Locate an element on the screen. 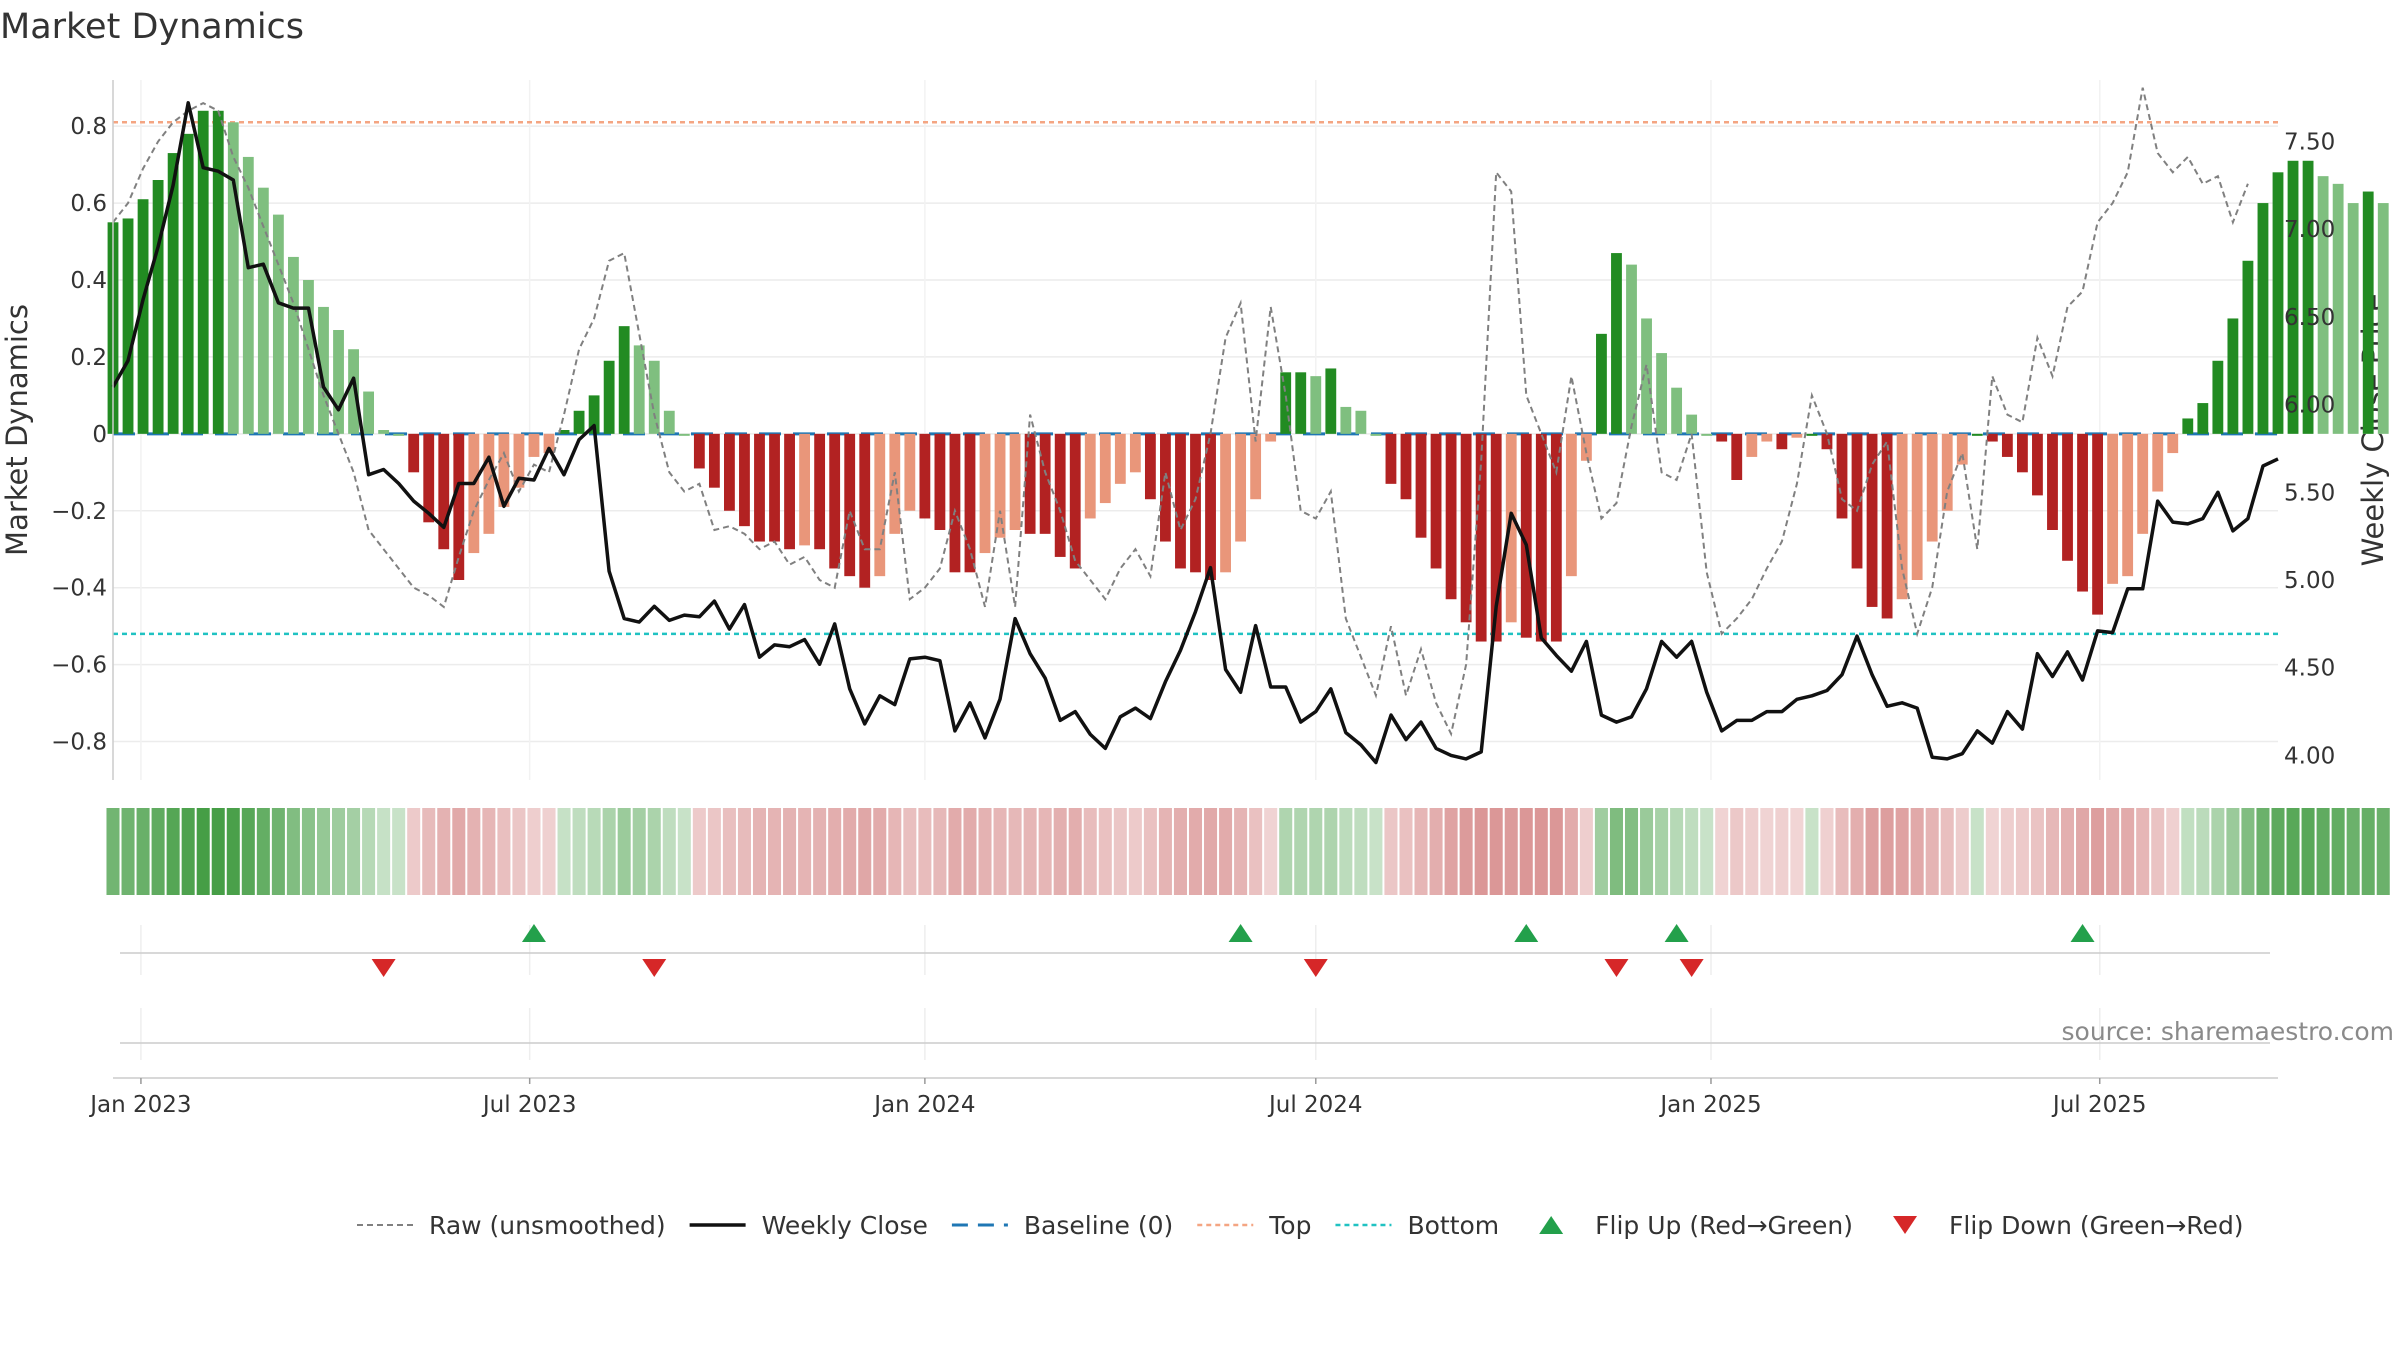 The height and width of the screenshot is (1350, 2400). flip-down-marker is located at coordinates (654, 968).